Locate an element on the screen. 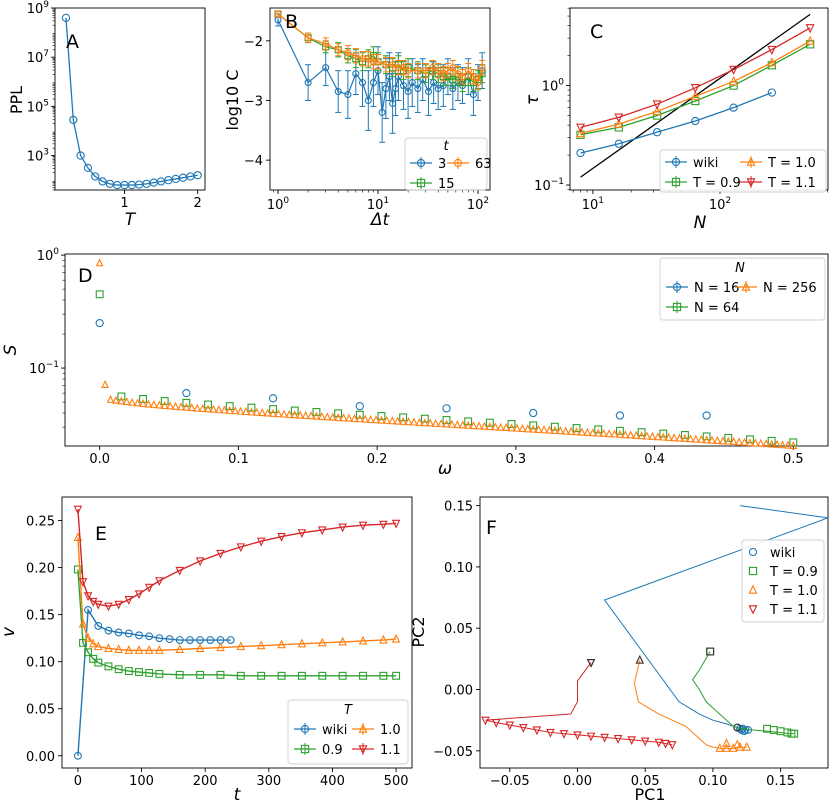 The height and width of the screenshot is (811, 830). d-xtick-label: 0.5 is located at coordinates (793, 459).